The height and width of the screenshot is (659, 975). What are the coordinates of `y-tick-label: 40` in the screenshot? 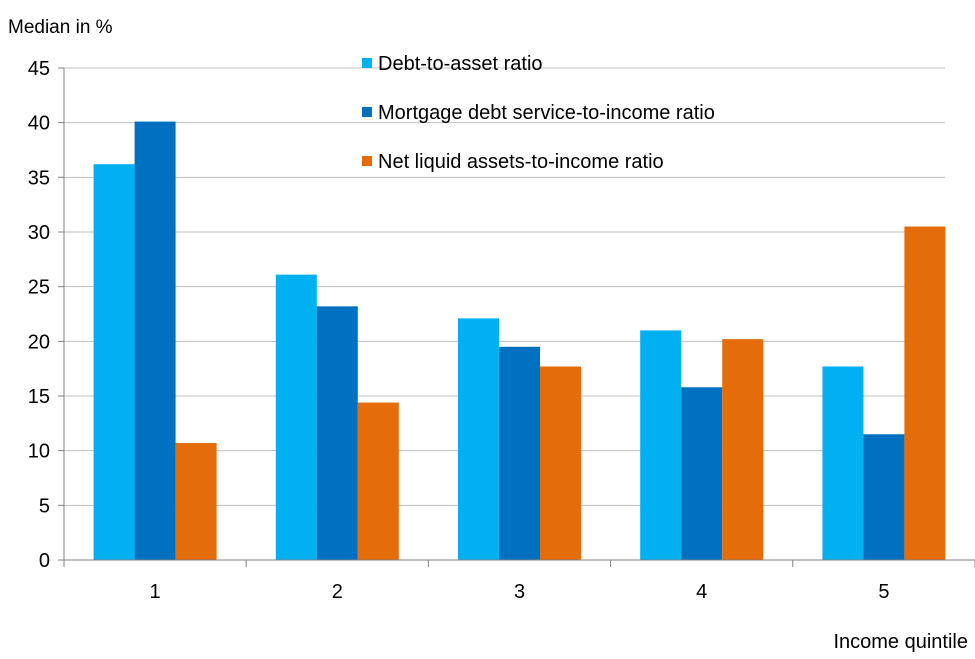 It's located at (39, 124).